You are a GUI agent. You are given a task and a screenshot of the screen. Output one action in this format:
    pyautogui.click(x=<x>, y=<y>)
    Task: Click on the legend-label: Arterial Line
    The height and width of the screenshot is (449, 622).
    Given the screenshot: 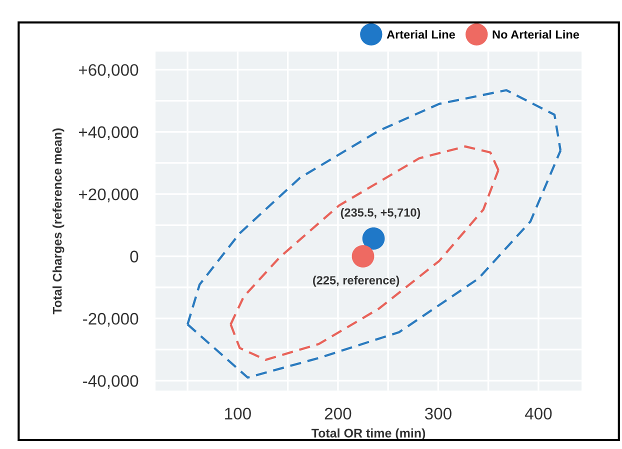 What is the action you would take?
    pyautogui.click(x=421, y=34)
    